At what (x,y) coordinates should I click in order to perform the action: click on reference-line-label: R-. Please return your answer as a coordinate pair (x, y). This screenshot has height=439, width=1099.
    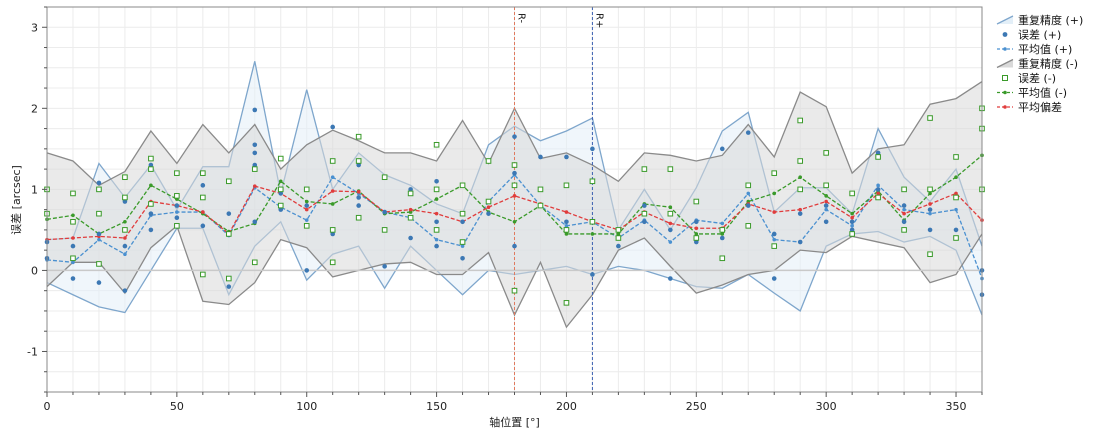
    Looking at the image, I should click on (521, 18).